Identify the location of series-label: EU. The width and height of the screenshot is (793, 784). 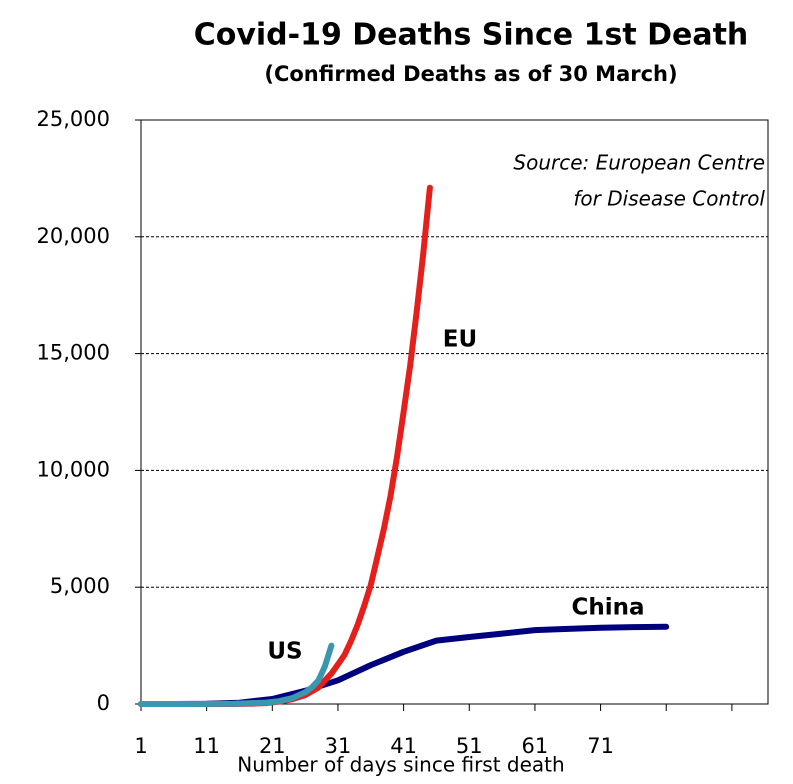
(460, 340).